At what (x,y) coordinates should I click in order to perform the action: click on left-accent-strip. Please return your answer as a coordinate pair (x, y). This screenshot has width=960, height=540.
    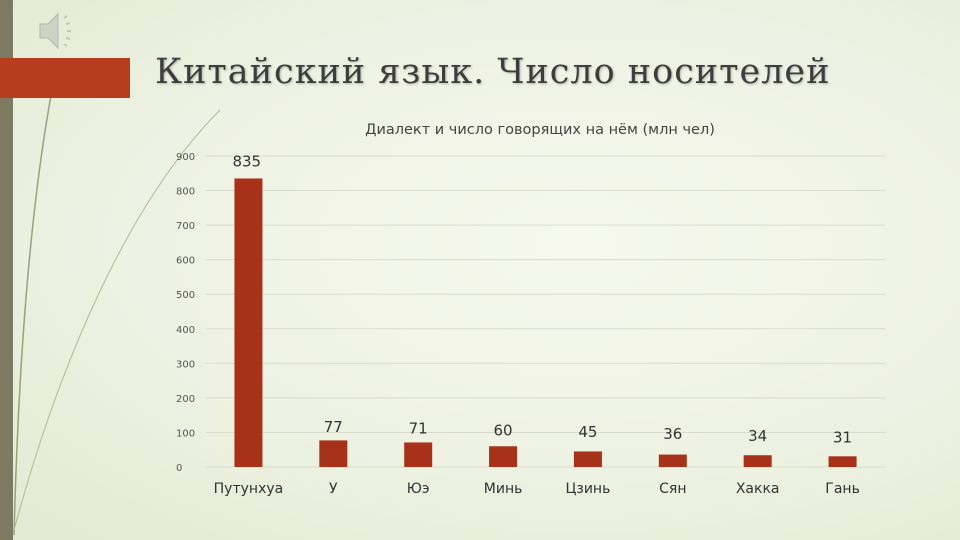
    Looking at the image, I should click on (6, 270).